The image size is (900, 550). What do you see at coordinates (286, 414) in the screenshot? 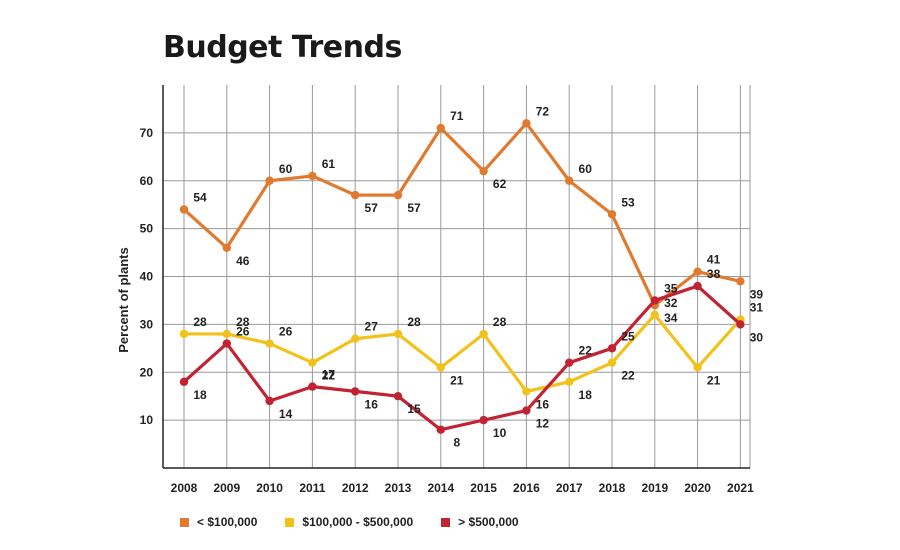
I see `data-label: 14` at bounding box center [286, 414].